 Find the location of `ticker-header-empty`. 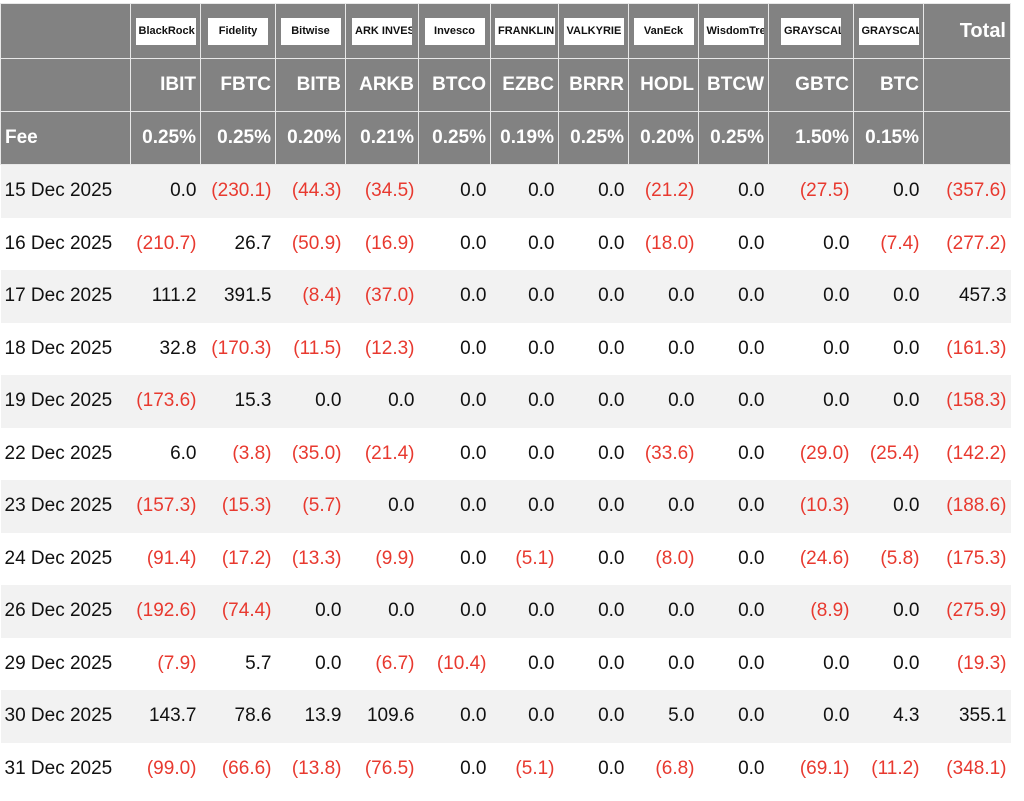

ticker-header-empty is located at coordinates (967, 85).